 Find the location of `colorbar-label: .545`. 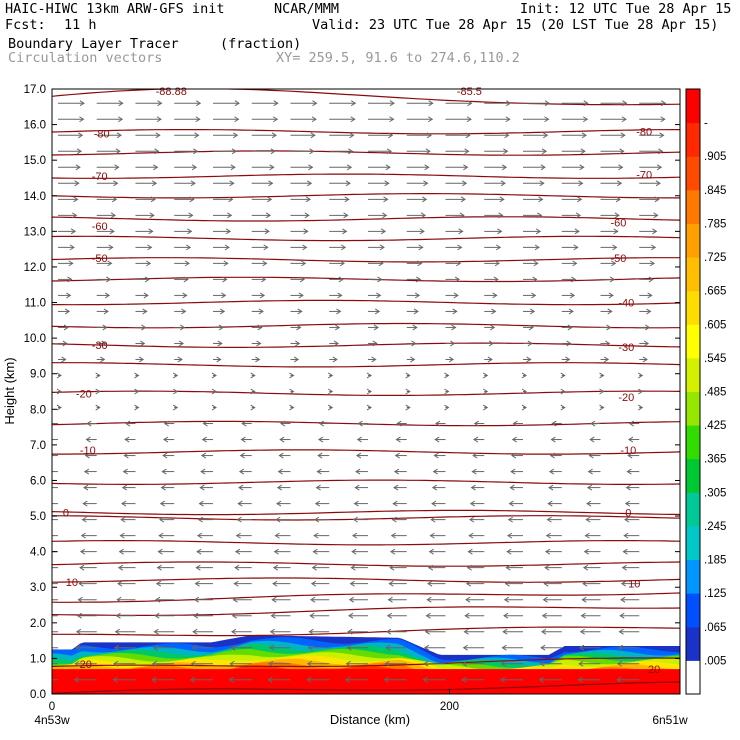

colorbar-label: .545 is located at coordinates (715, 359).